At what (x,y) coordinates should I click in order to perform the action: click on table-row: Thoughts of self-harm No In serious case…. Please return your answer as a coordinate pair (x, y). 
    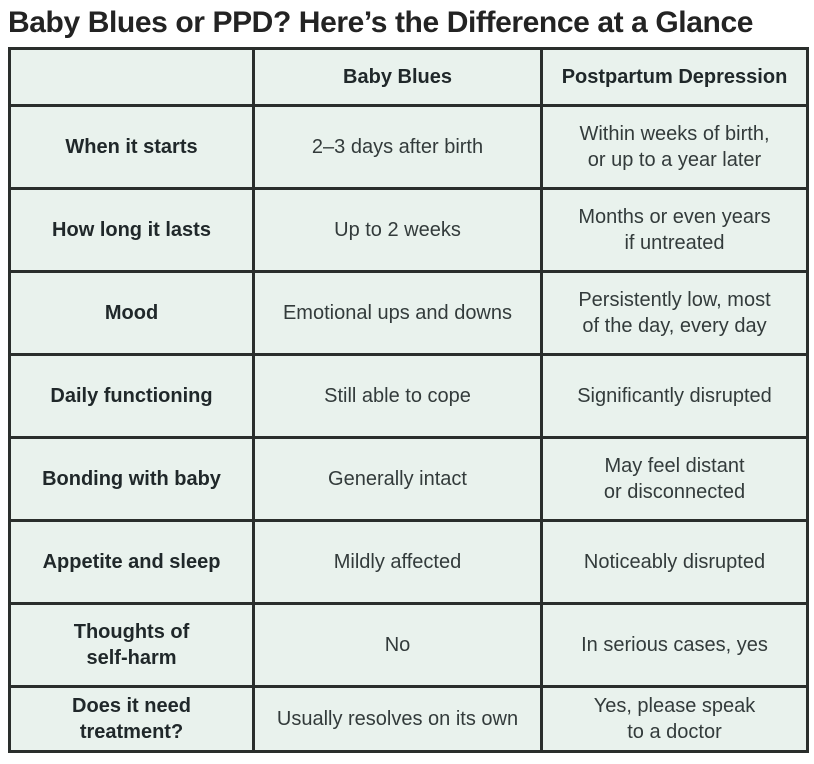
    Looking at the image, I should click on (408, 645).